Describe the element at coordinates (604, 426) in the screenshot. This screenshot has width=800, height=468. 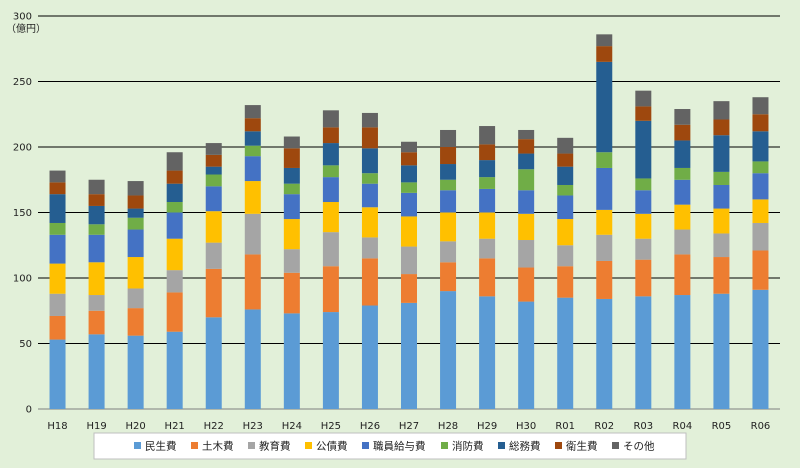
I see `x-tick-label: R02` at that location.